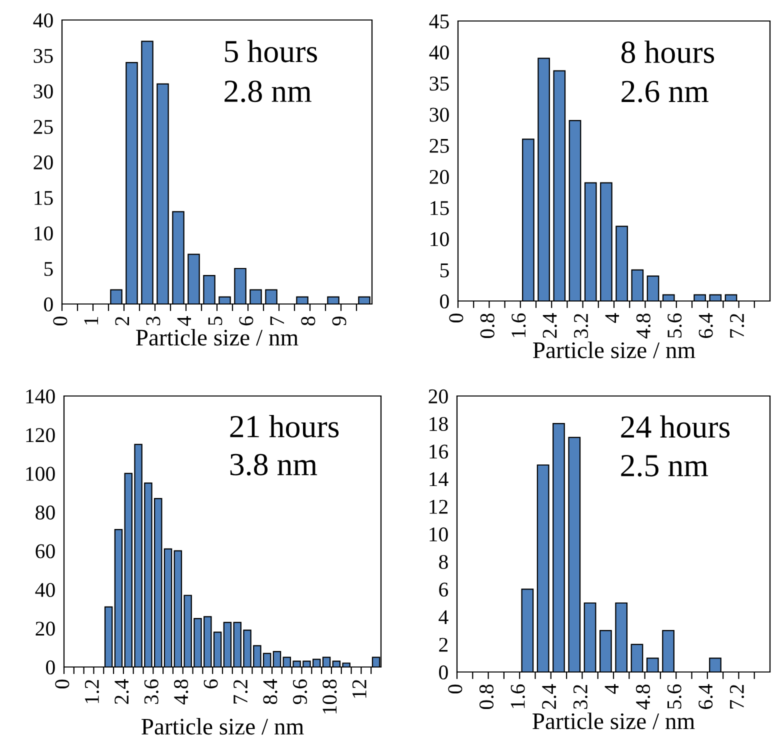 Image resolution: width=774 pixels, height=751 pixels. What do you see at coordinates (122, 321) in the screenshot?
I see `x-tick-label: 2` at bounding box center [122, 321].